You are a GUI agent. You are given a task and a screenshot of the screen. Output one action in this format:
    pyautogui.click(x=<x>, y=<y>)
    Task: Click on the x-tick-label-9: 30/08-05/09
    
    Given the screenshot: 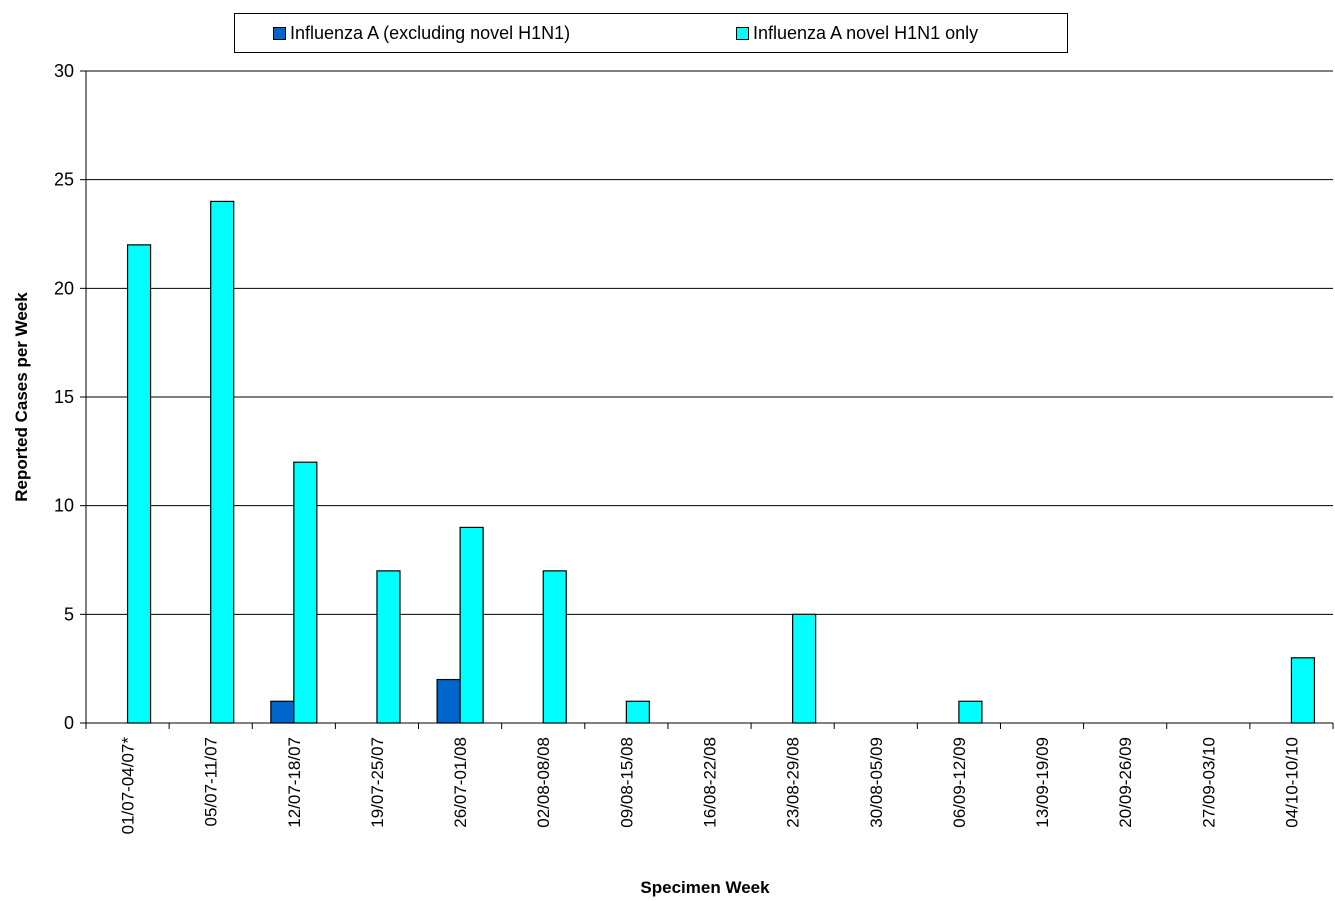 What is the action you would take?
    pyautogui.click(x=876, y=782)
    